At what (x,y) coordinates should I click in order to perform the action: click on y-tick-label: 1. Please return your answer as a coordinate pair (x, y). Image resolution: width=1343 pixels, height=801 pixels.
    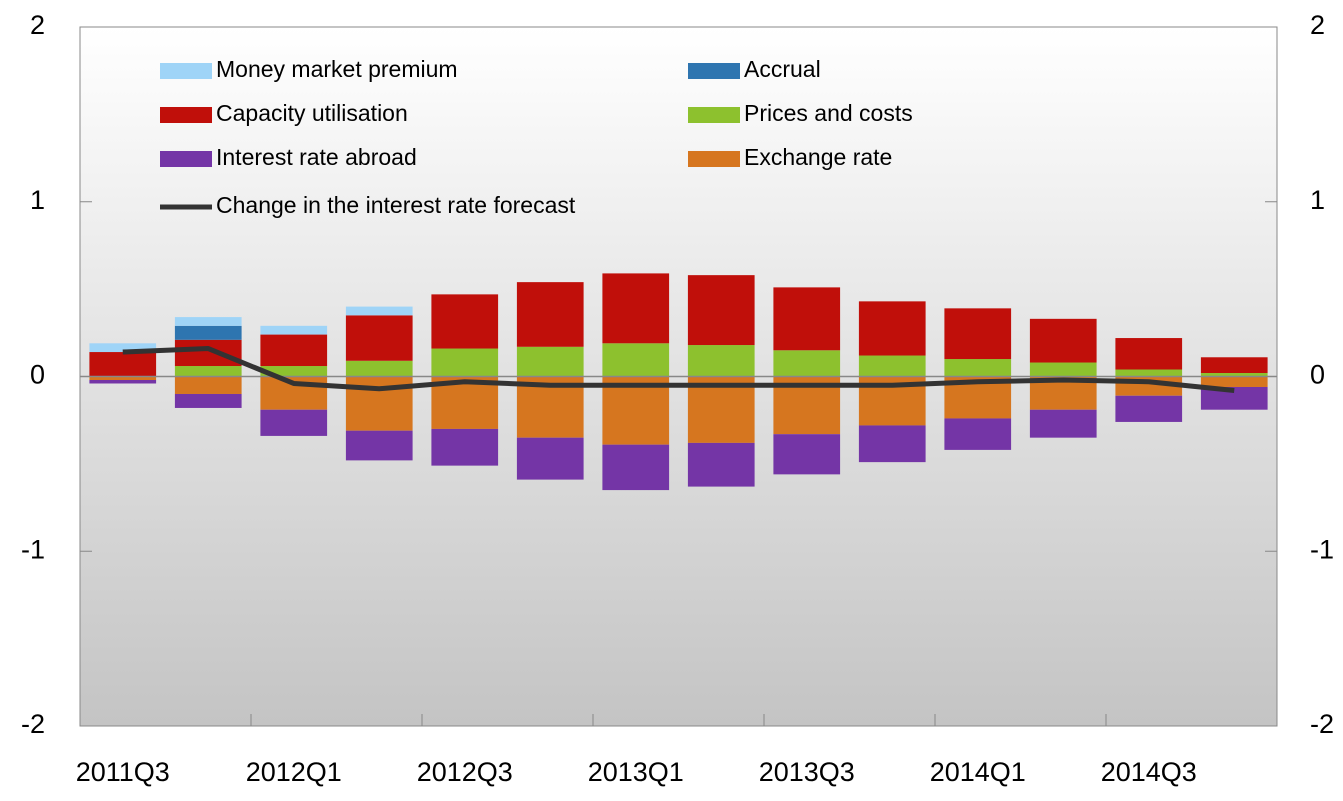
    Looking at the image, I should click on (37, 200).